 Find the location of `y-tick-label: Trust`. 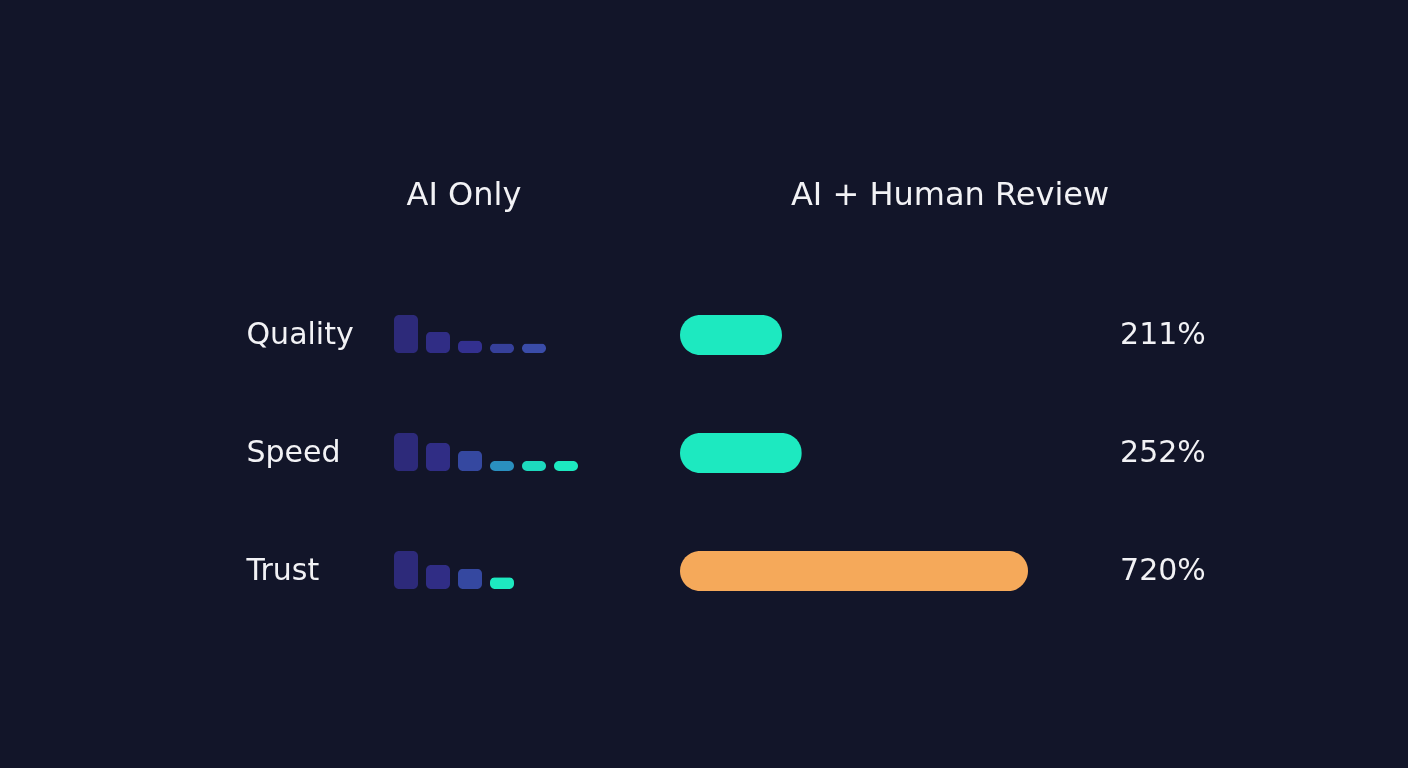

y-tick-label: Trust is located at coordinates (282, 569).